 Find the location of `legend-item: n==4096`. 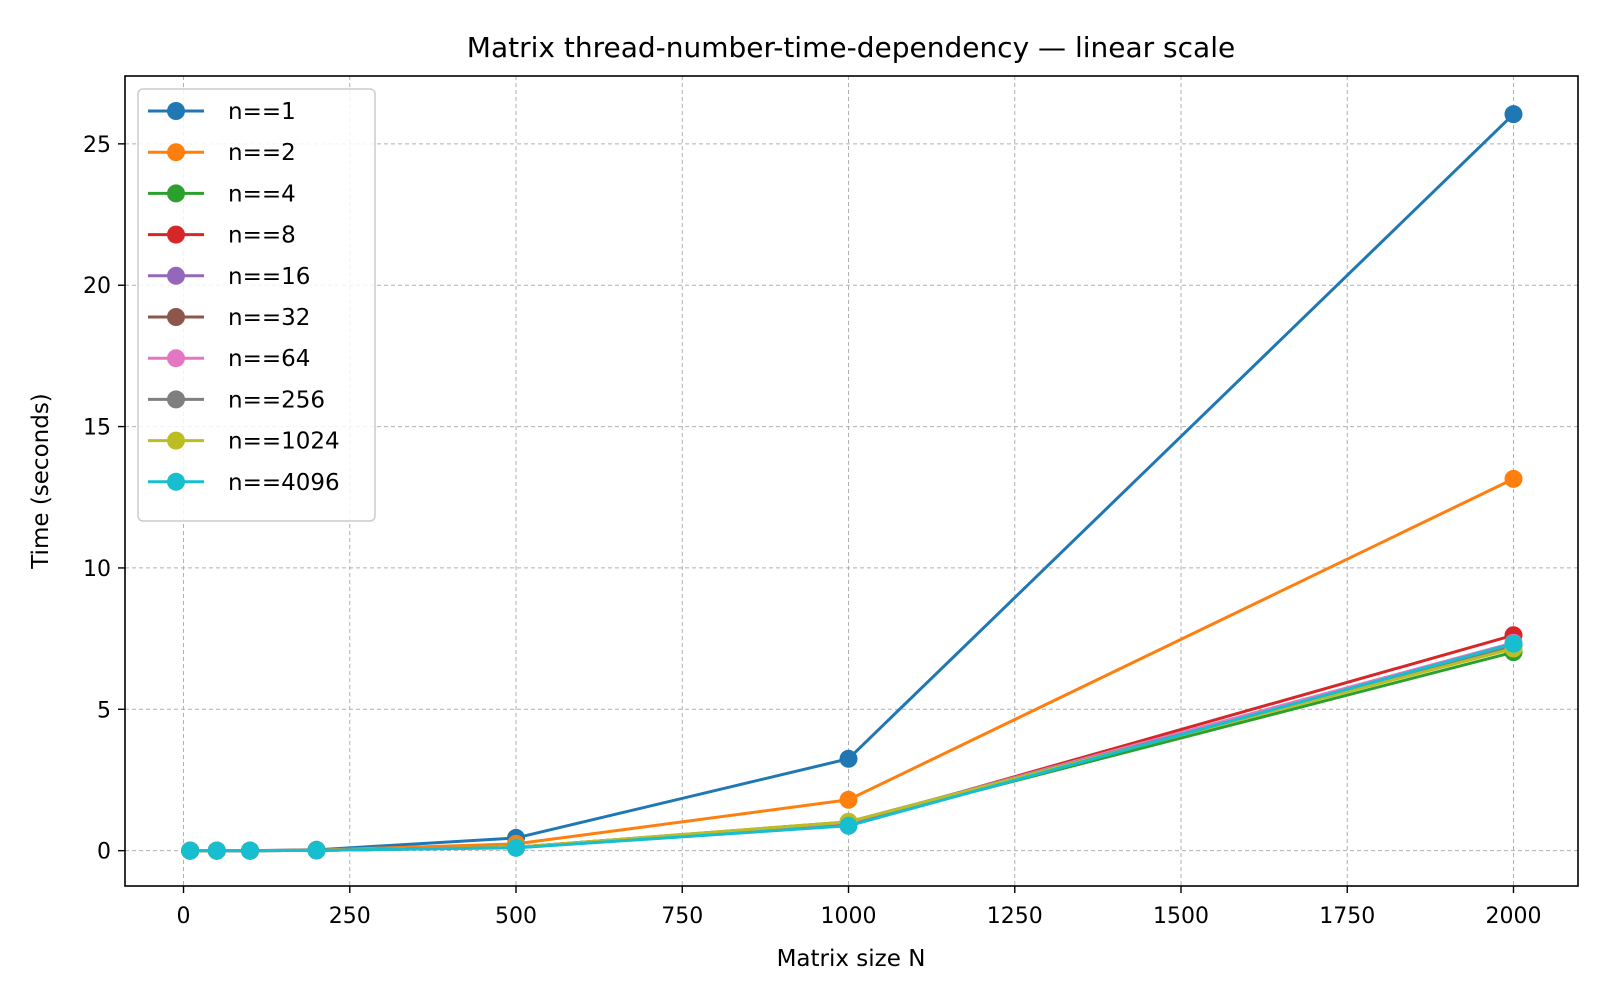

legend-item: n==4096 is located at coordinates (244, 483).